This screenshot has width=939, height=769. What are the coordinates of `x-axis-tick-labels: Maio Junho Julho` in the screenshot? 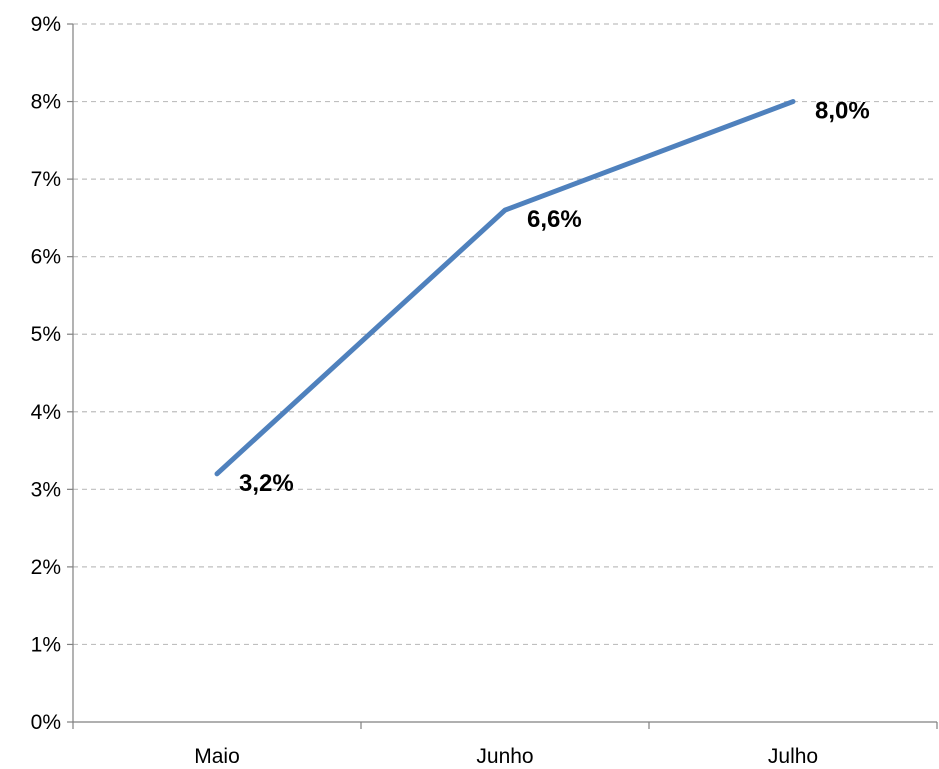 It's located at (506, 756).